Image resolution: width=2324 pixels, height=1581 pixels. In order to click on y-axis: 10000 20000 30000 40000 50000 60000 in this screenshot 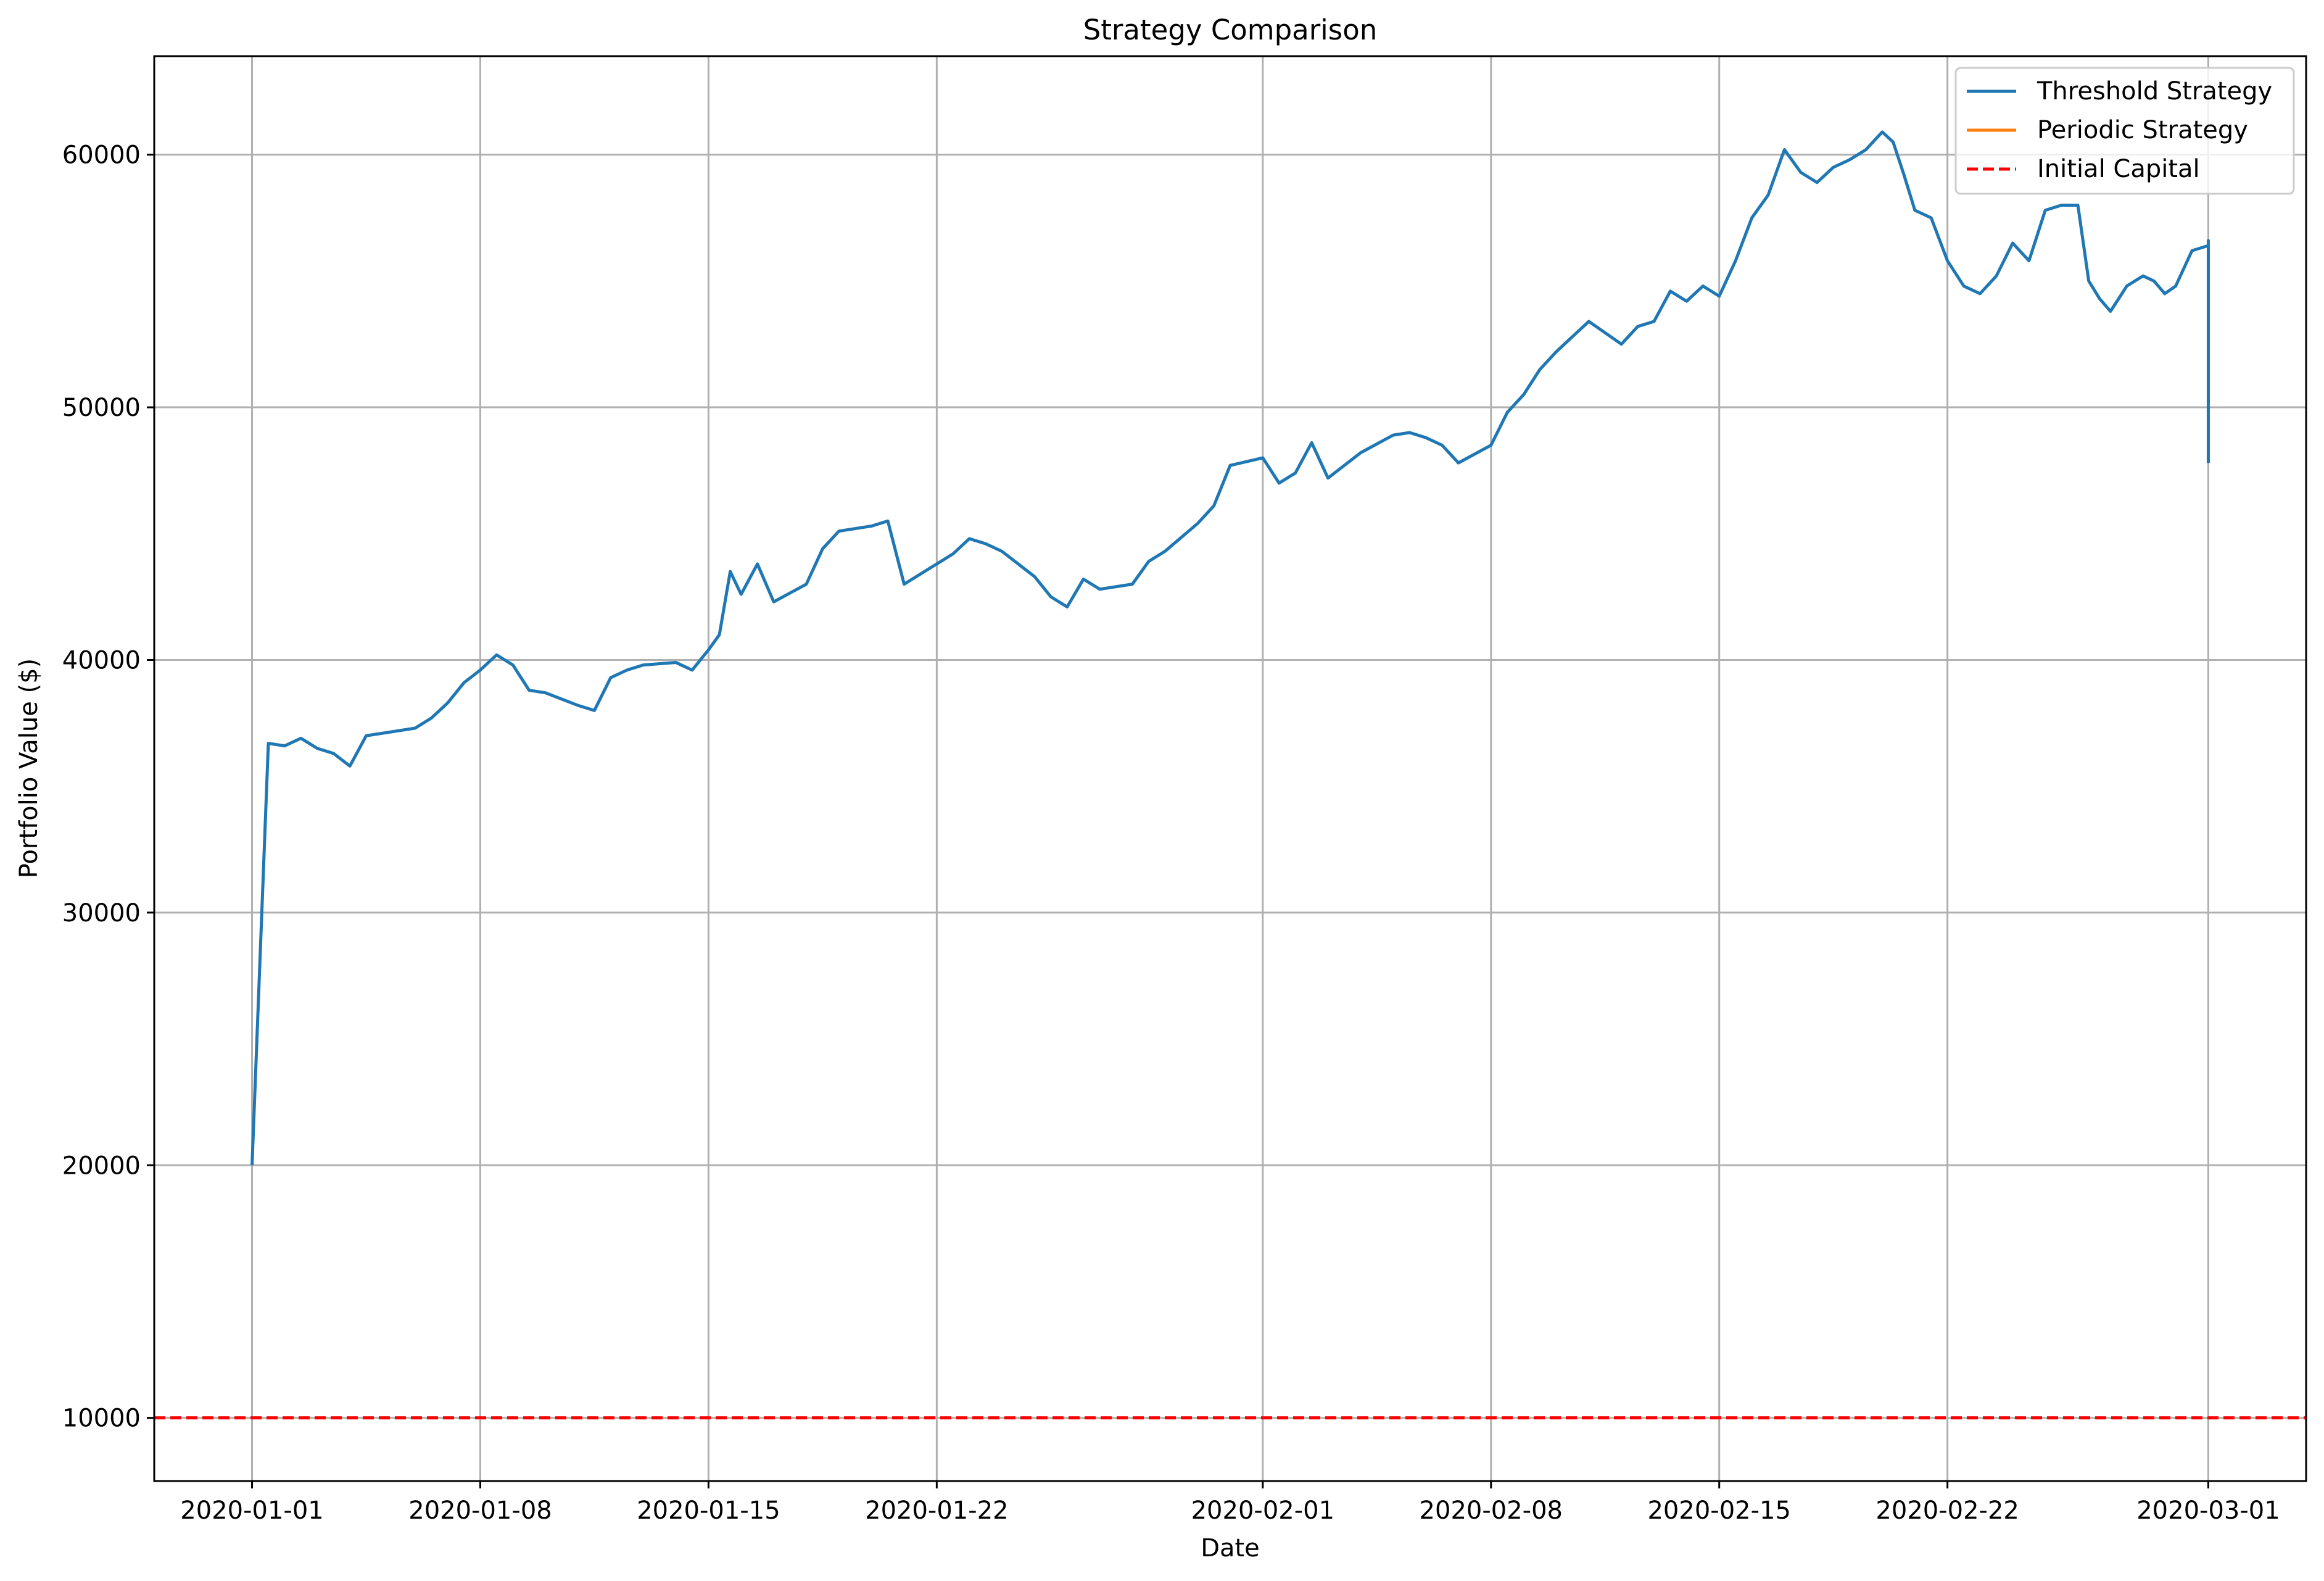, I will do `click(108, 787)`.